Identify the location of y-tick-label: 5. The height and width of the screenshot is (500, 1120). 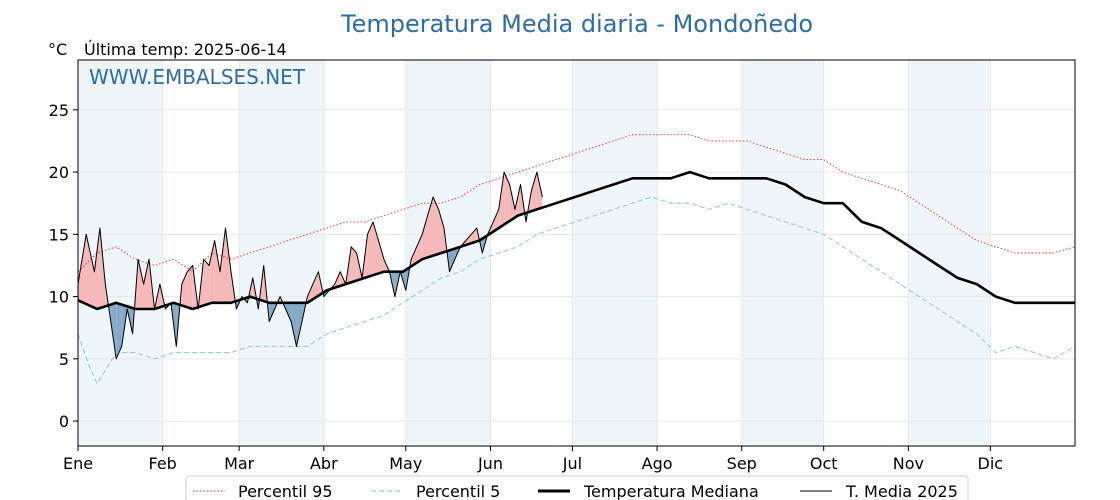
(64, 359).